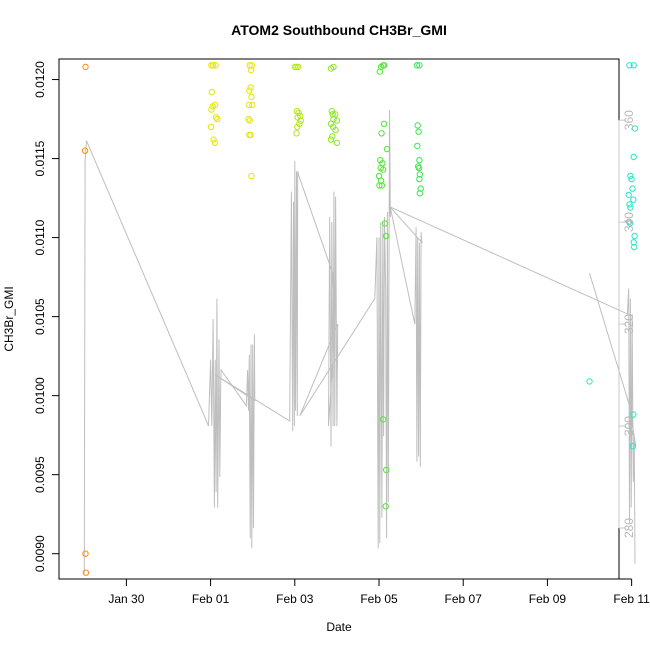 Image resolution: width=650 pixels, height=650 pixels. I want to click on x-tick-label: Feb 05, so click(379, 599).